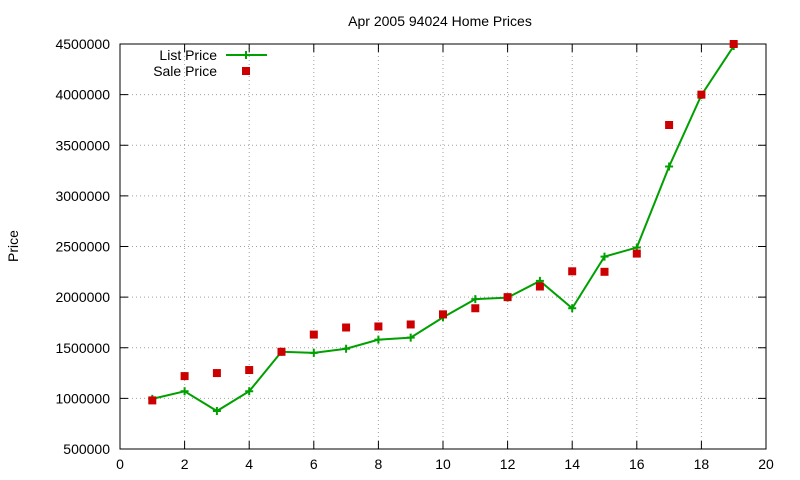 The image size is (800, 480). Describe the element at coordinates (443, 464) in the screenshot. I see `x-tick-label: 10` at that location.